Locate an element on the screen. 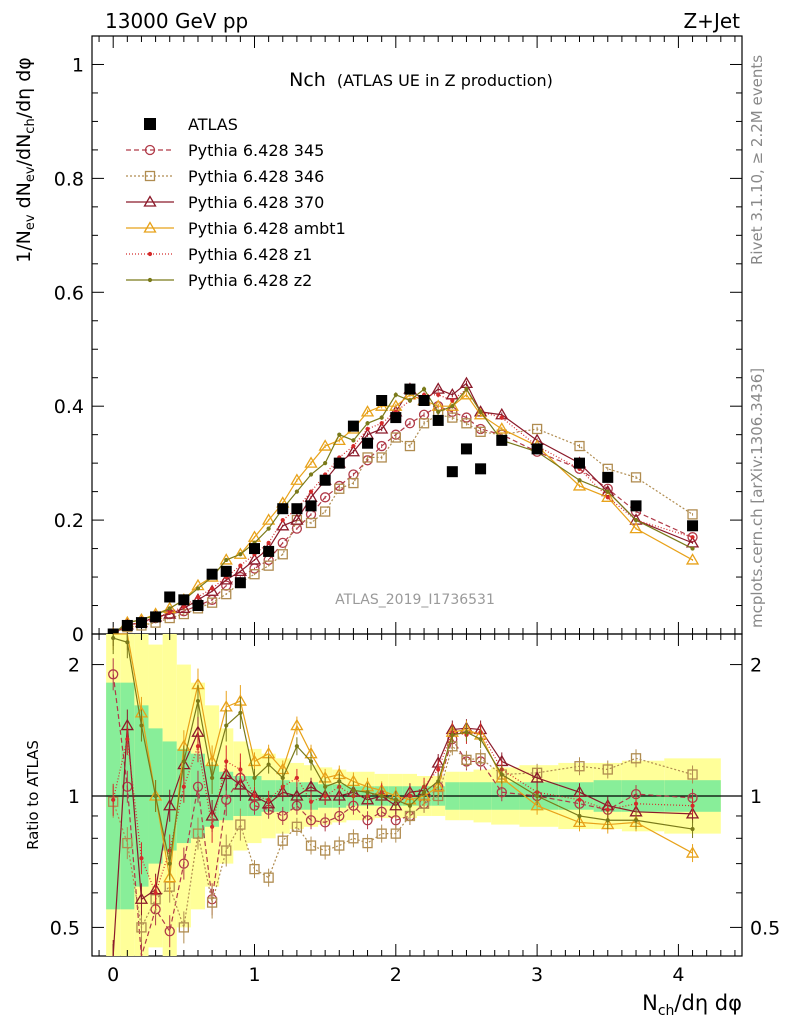 The image size is (786, 1024). process-label: Z+Jet is located at coordinates (711, 21).